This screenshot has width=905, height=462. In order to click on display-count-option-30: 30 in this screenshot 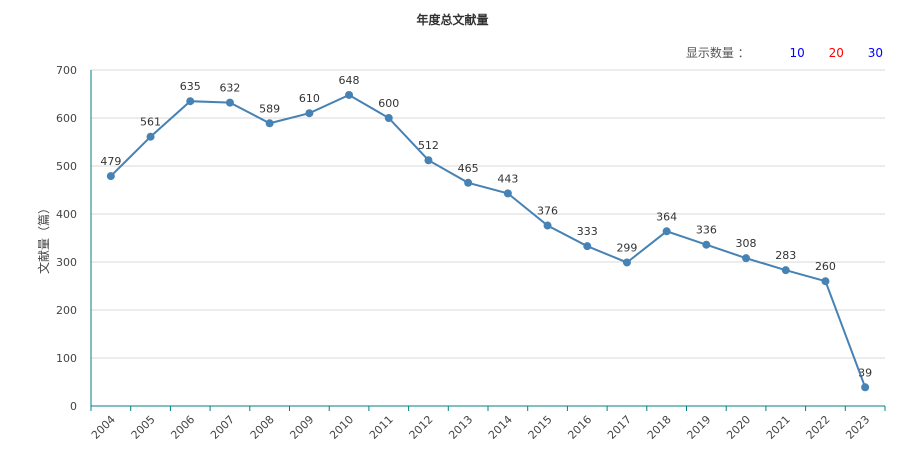, I will do `click(875, 53)`.